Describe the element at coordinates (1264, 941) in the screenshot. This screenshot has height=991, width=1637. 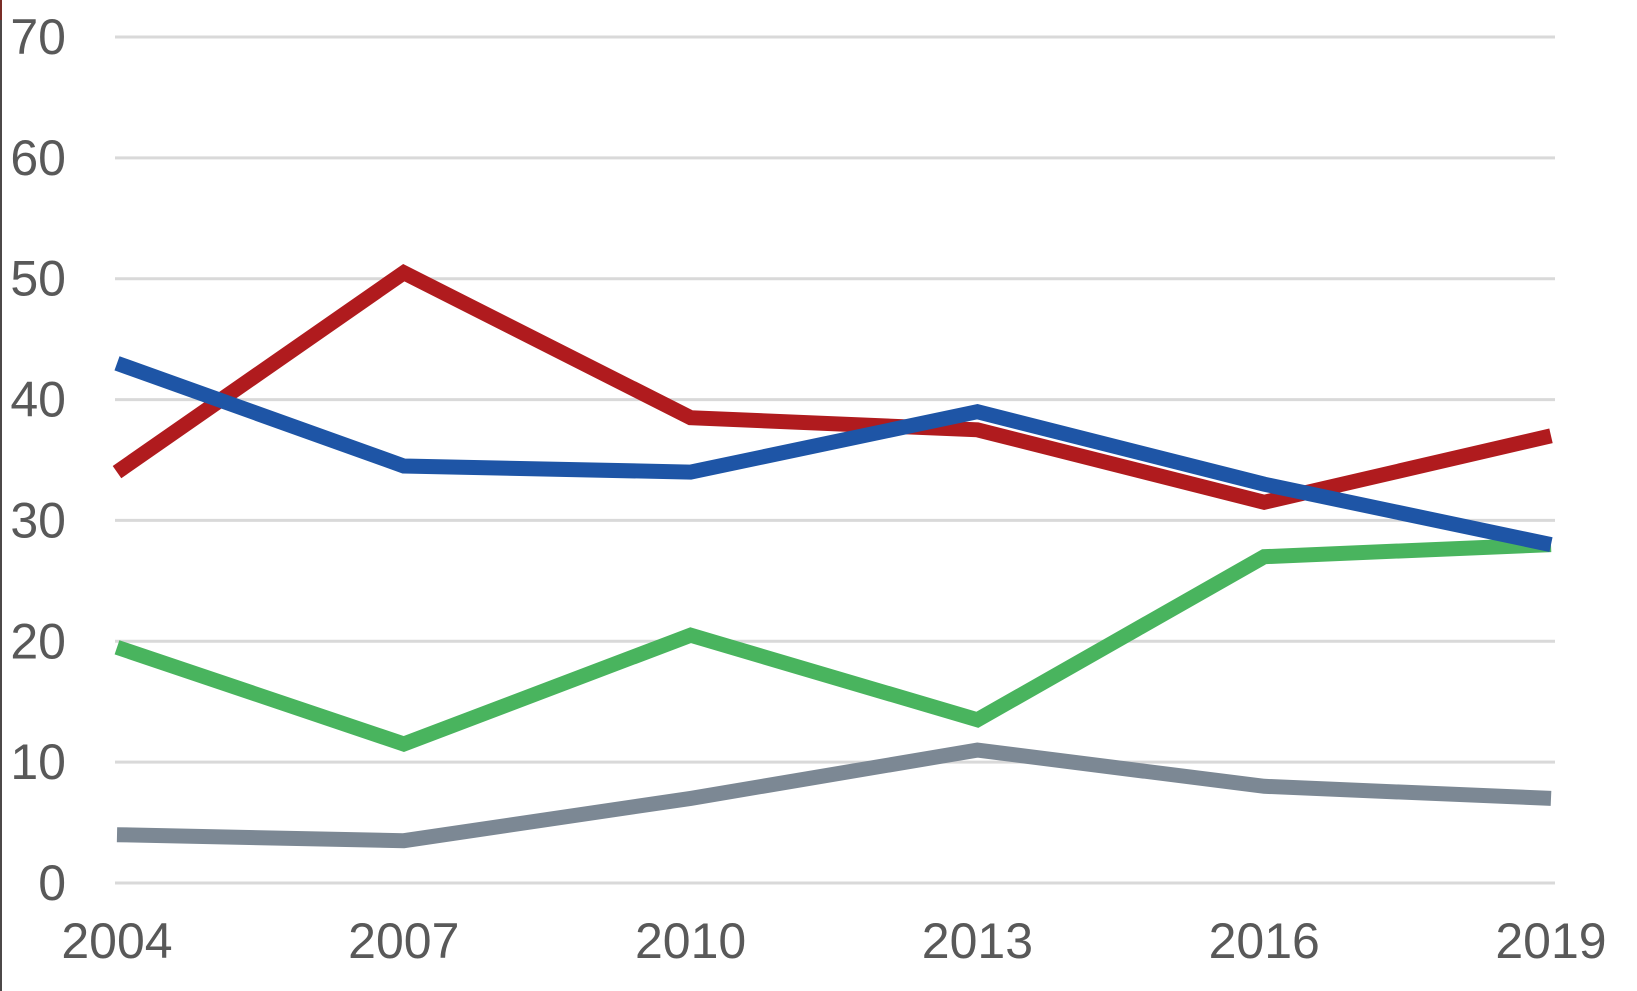
I see `x-tick-label-2016: 2016` at that location.